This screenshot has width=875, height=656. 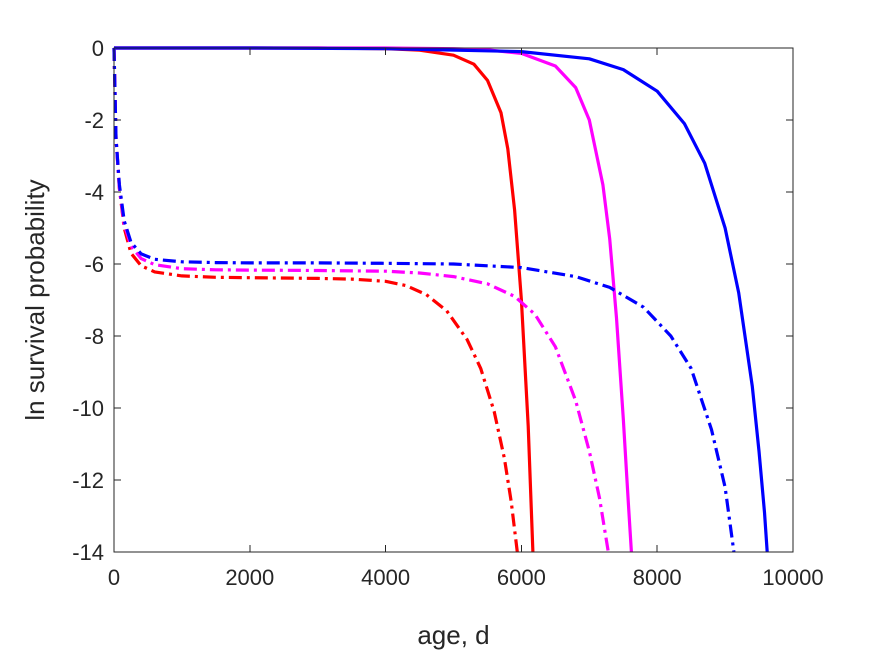 What do you see at coordinates (88, 552) in the screenshot?
I see `y-tick-label: -14` at bounding box center [88, 552].